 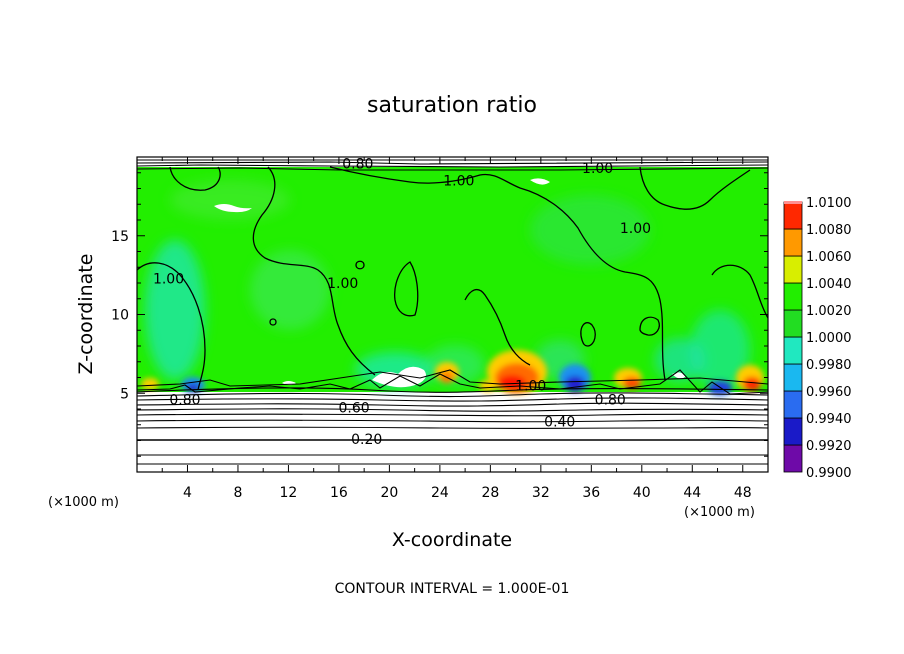 I want to click on x-unit-left: (×1000 m), so click(x=83, y=502).